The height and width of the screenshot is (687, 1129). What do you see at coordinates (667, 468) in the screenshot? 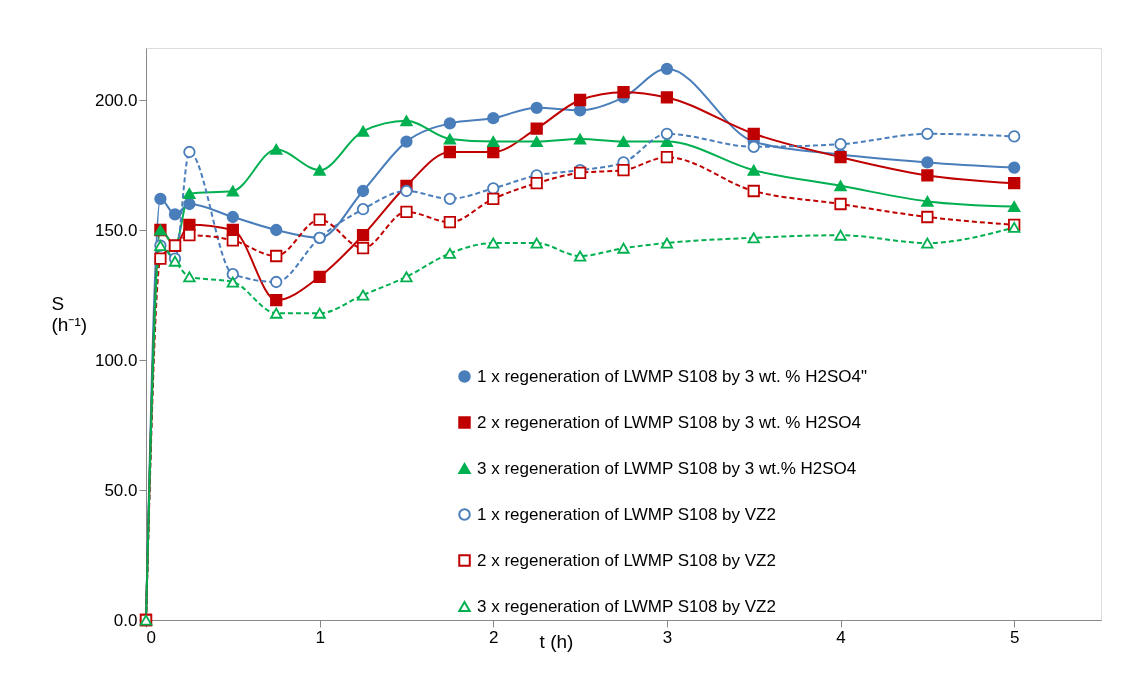
I see `legend-label: 3 x regeneration of LWMP S108 by 3 wt.% H2SO4` at bounding box center [667, 468].